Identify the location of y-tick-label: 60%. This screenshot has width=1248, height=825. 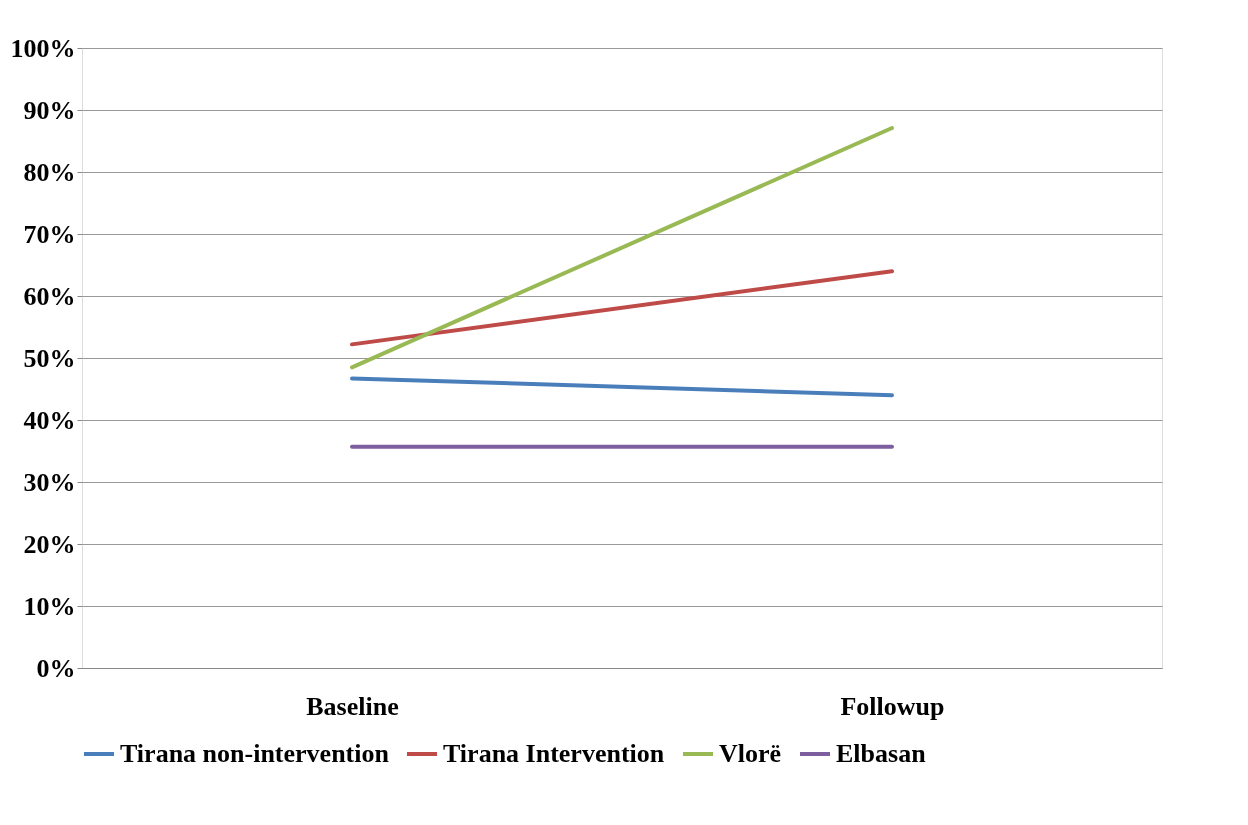
(49, 296).